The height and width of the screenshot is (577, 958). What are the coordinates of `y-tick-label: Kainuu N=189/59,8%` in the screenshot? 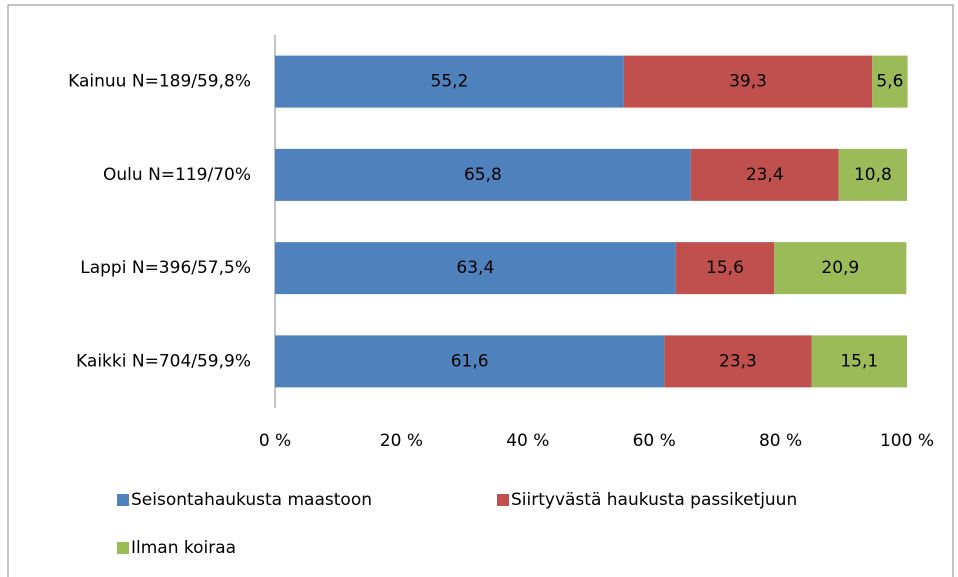 It's located at (159, 82).